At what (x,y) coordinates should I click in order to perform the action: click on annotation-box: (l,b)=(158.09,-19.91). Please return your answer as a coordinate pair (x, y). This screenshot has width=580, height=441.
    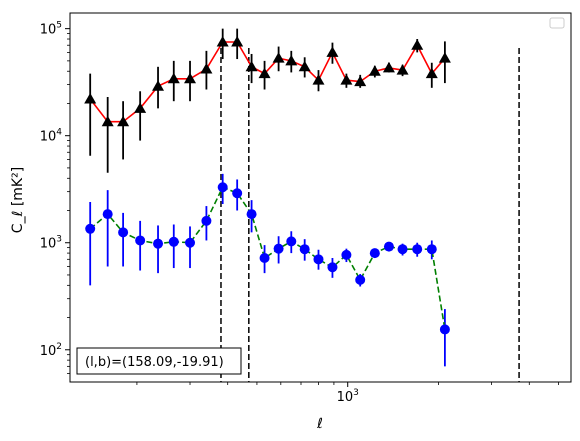
    Looking at the image, I should click on (159, 361).